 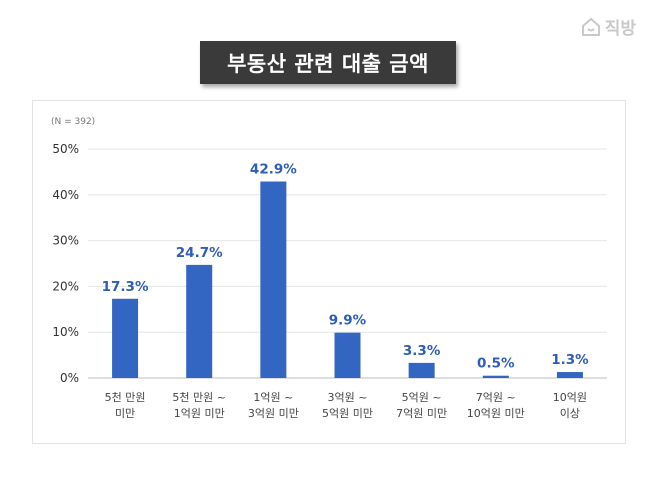 What do you see at coordinates (125, 397) in the screenshot?
I see `category-label: 5천 만원` at bounding box center [125, 397].